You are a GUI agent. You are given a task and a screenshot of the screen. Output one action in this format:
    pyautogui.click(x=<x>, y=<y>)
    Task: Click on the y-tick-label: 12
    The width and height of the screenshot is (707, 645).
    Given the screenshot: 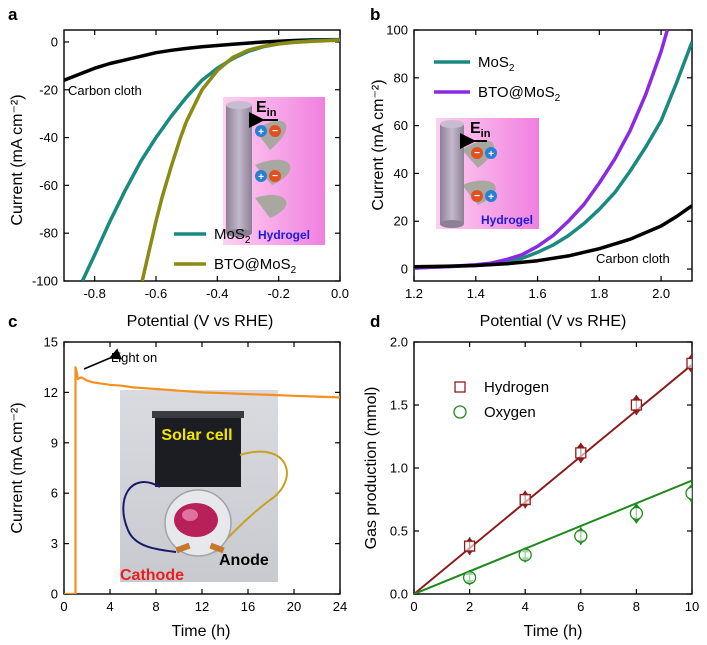 What is the action you would take?
    pyautogui.click(x=51, y=392)
    